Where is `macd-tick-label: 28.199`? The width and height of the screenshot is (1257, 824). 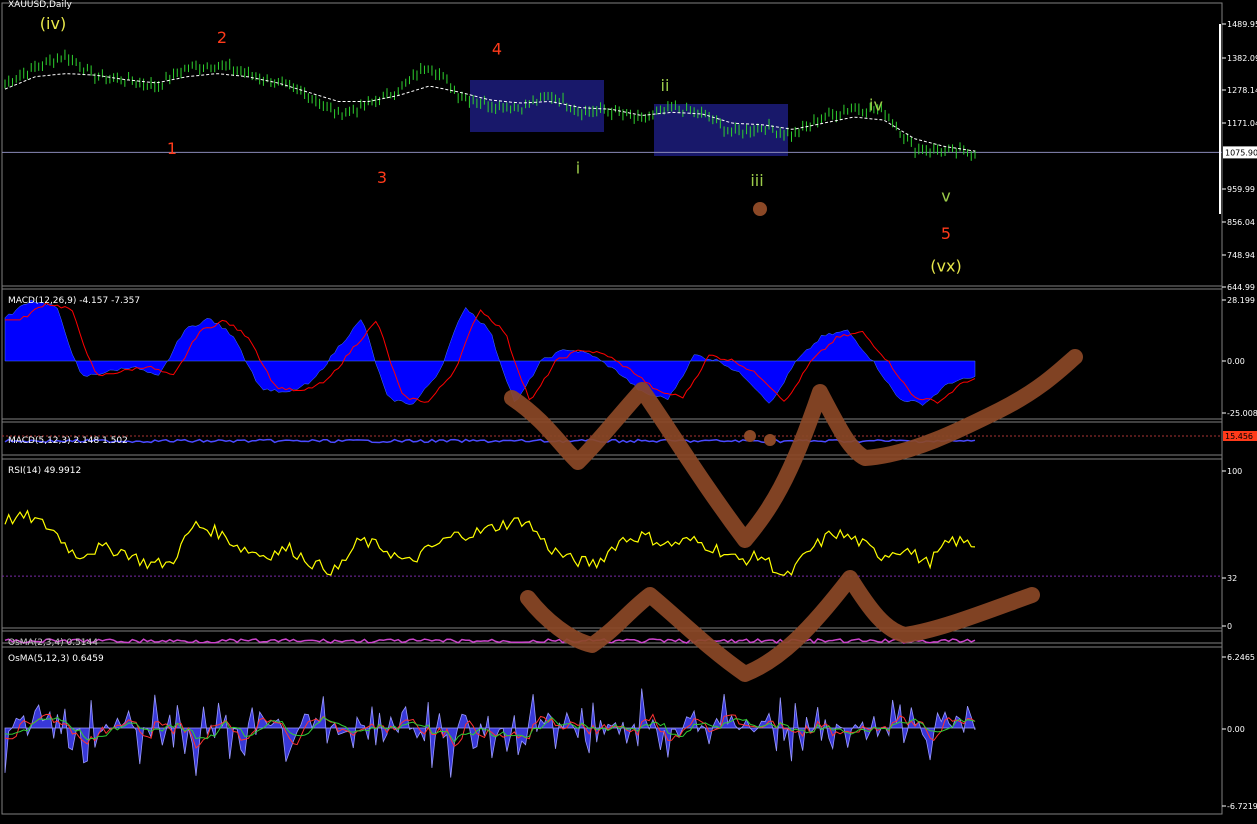 macd-tick-label: 28.199 is located at coordinates (1241, 300).